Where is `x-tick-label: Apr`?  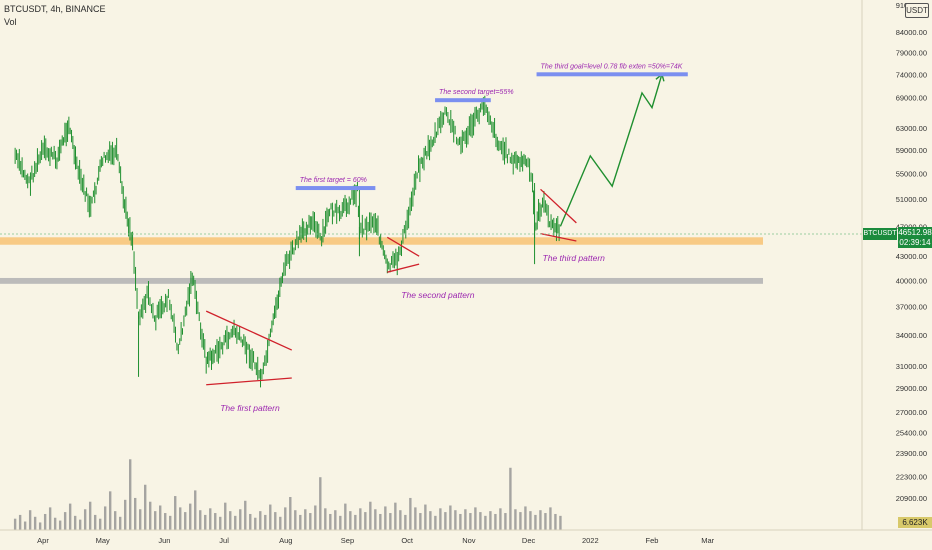
x-tick-label: Apr is located at coordinates (43, 540).